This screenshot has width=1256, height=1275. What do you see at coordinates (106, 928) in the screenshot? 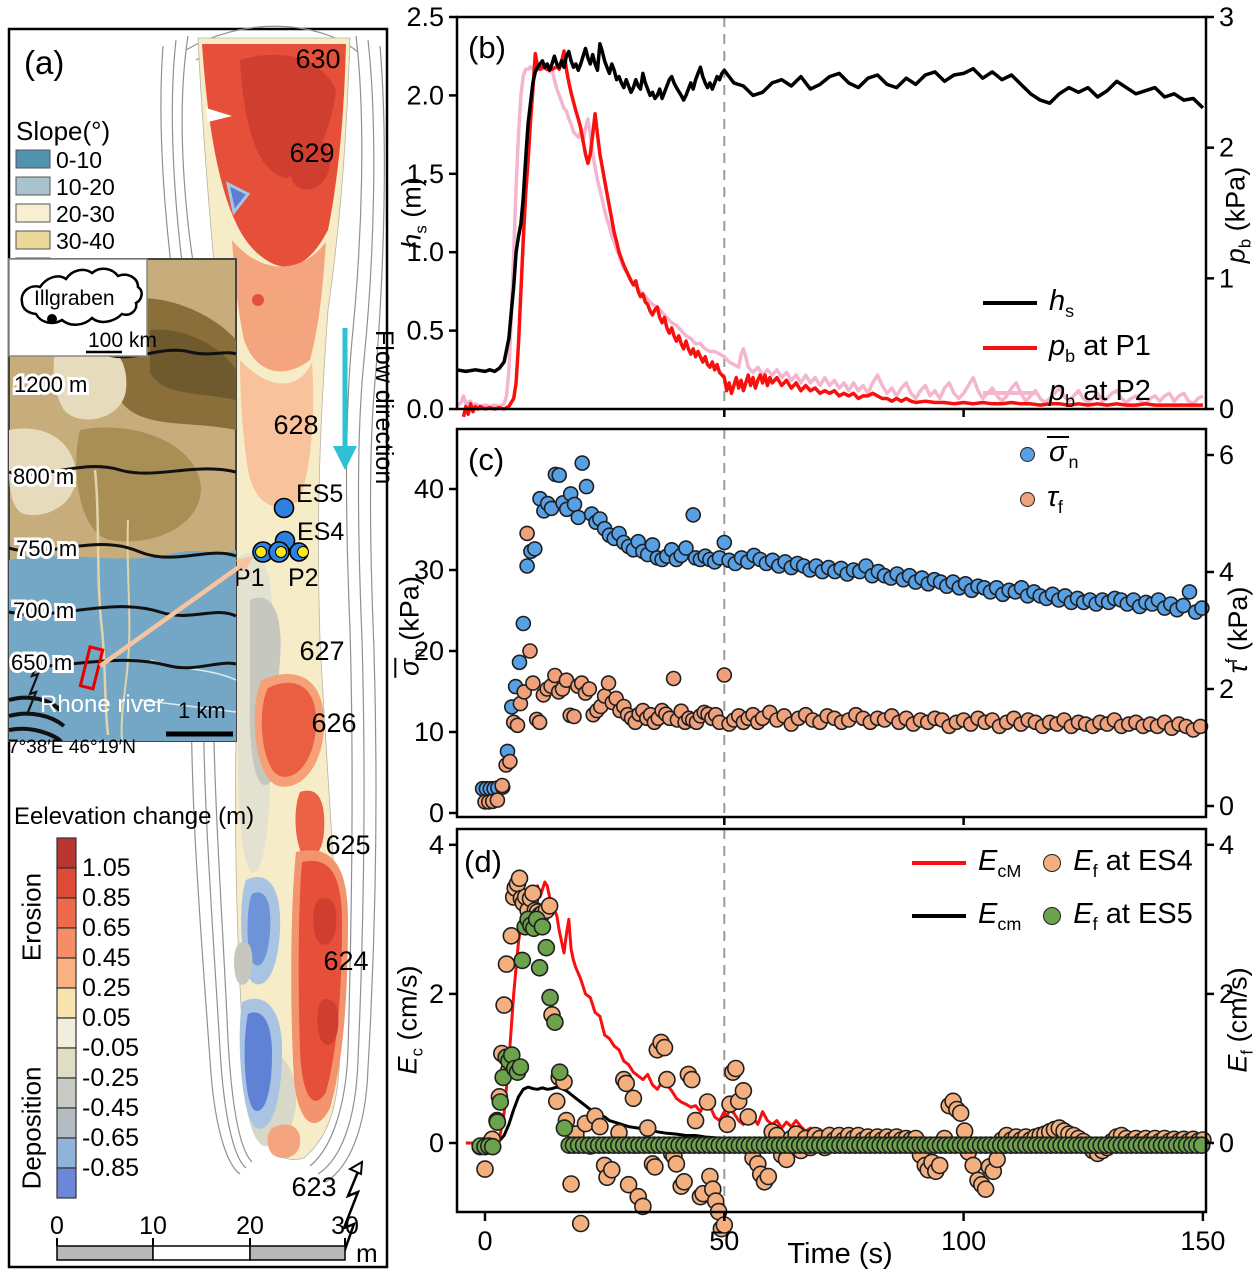
I see `svg-text: 0.65` at bounding box center [106, 928].